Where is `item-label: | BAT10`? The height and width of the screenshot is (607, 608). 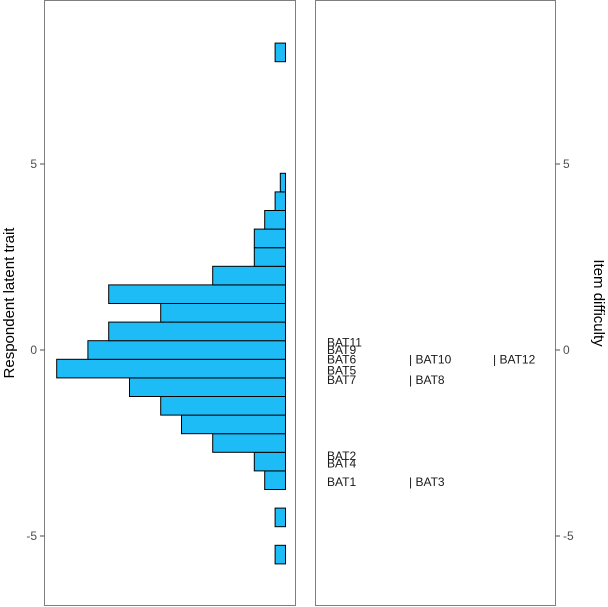
item-label: | BAT10 is located at coordinates (430, 359).